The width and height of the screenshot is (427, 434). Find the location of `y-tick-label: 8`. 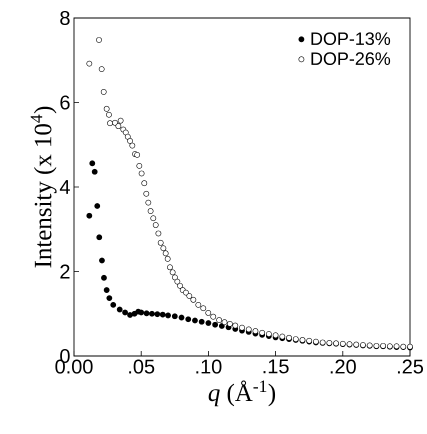

y-tick-label: 8 is located at coordinates (65, 18).